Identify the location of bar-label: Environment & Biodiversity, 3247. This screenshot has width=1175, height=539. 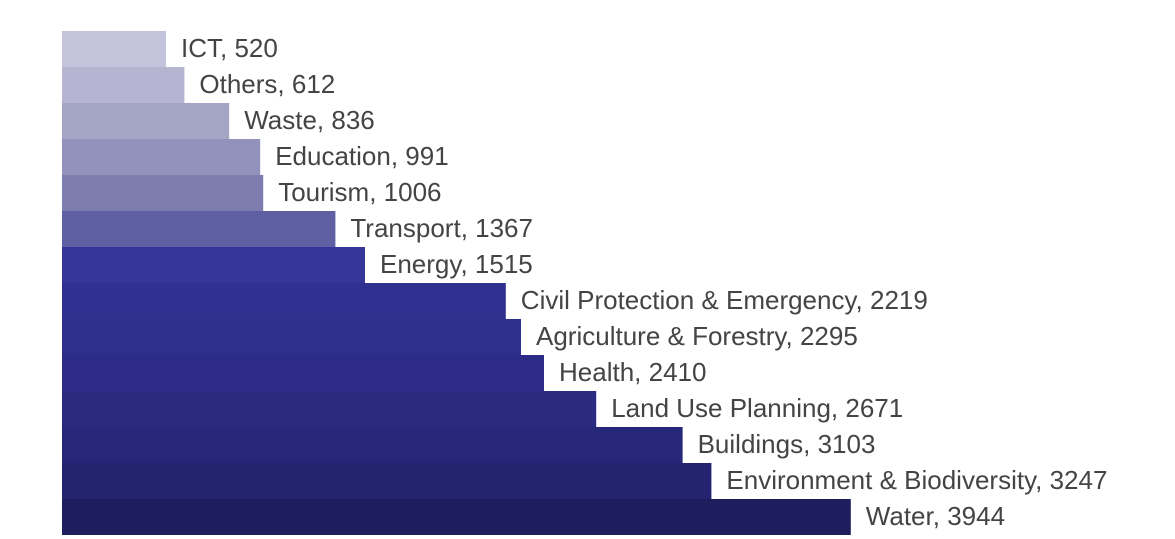
(916, 480).